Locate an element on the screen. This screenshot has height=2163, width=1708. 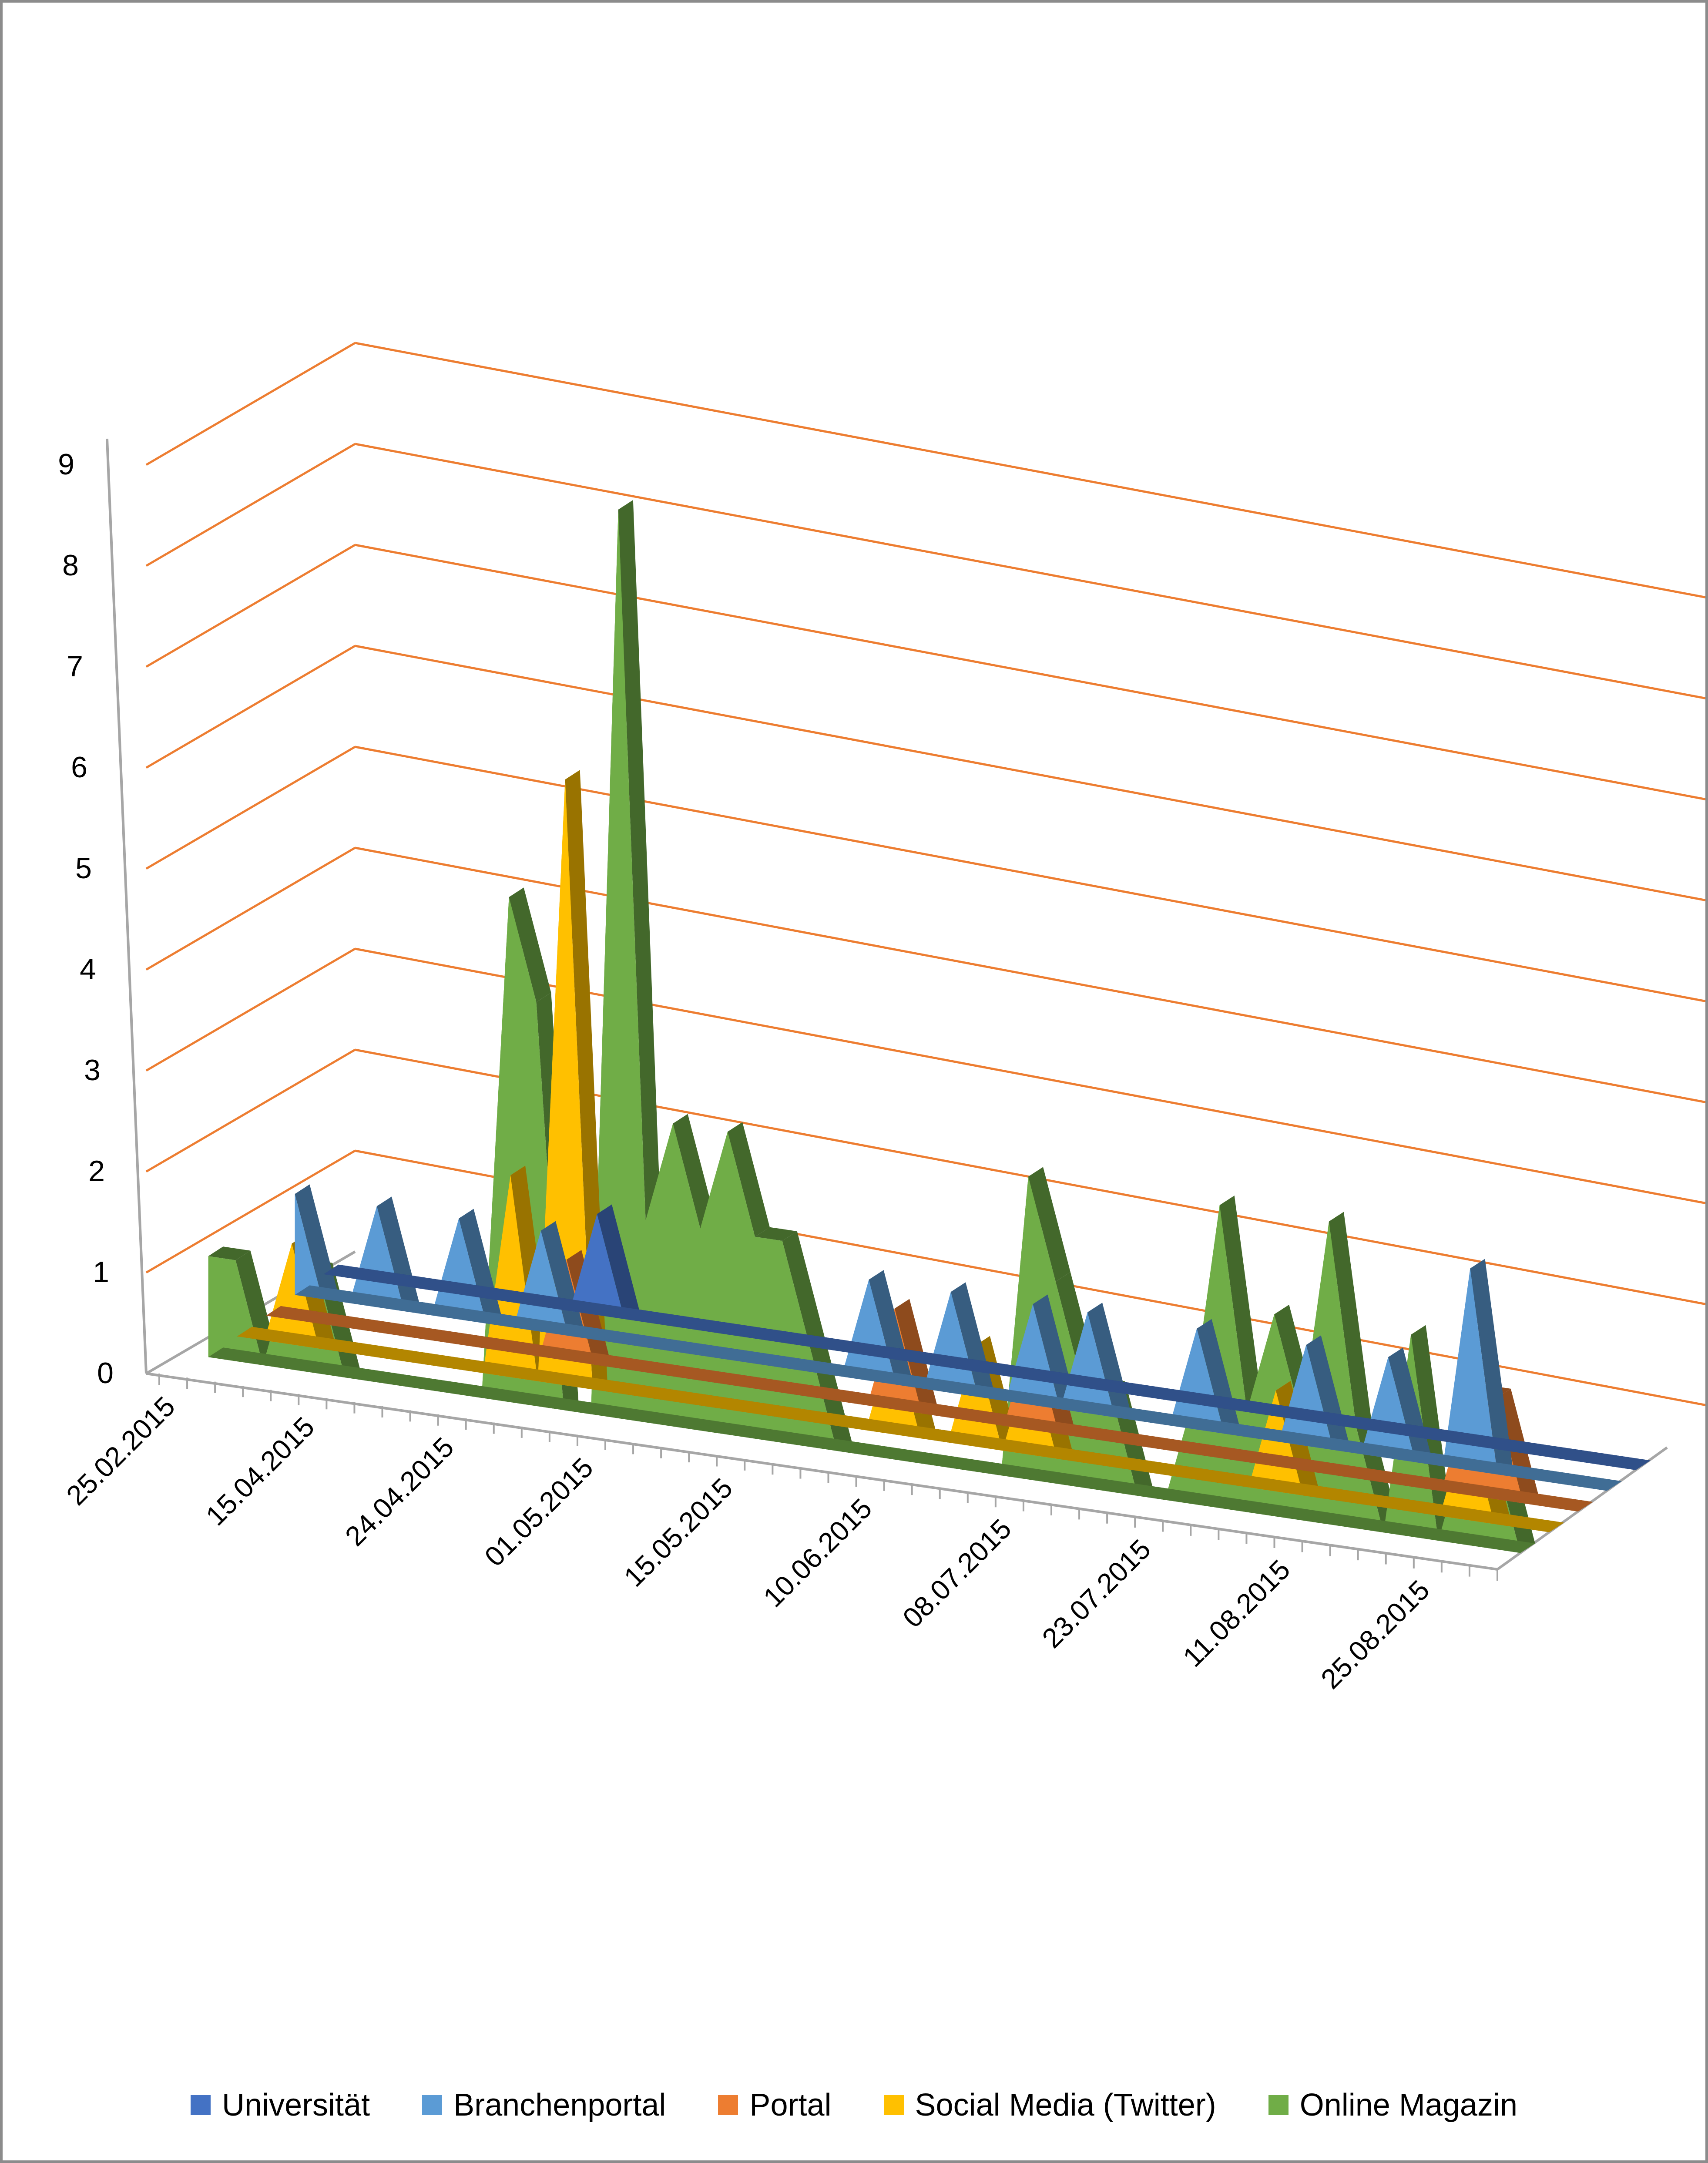
series-area is located at coordinates (951, 1342).